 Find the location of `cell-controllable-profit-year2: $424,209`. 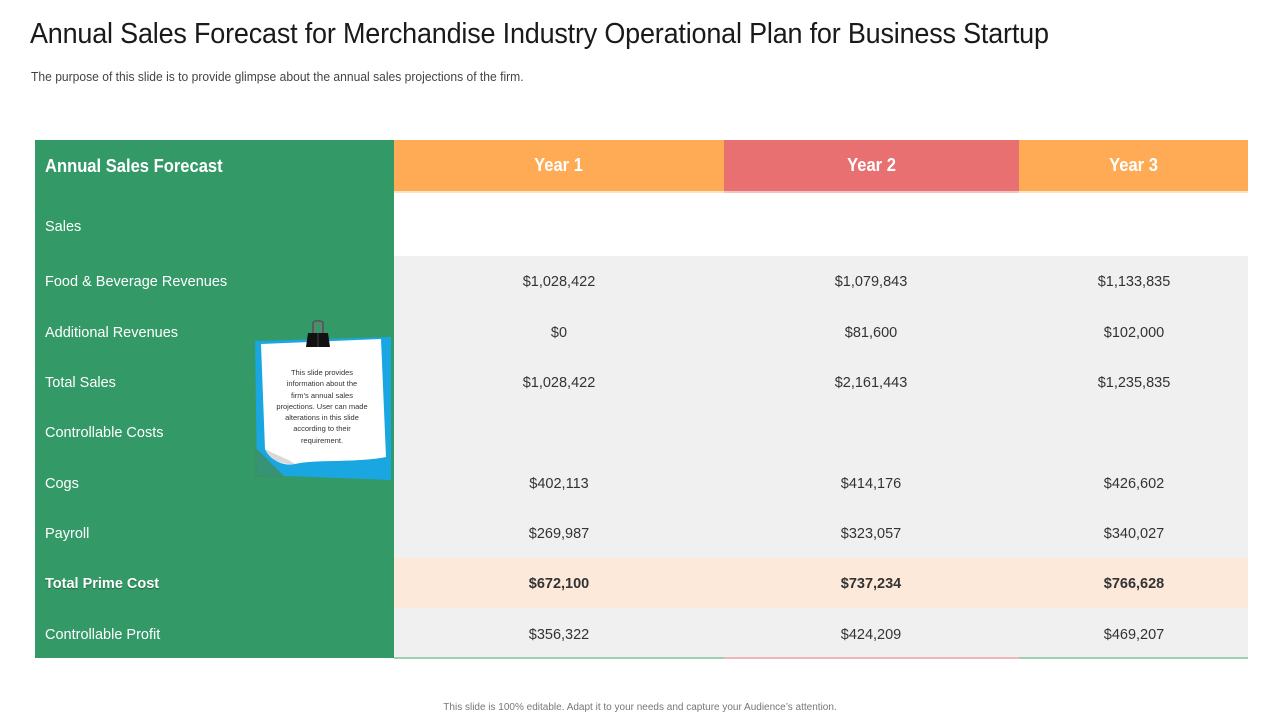

cell-controllable-profit-year2: $424,209 is located at coordinates (871, 635).